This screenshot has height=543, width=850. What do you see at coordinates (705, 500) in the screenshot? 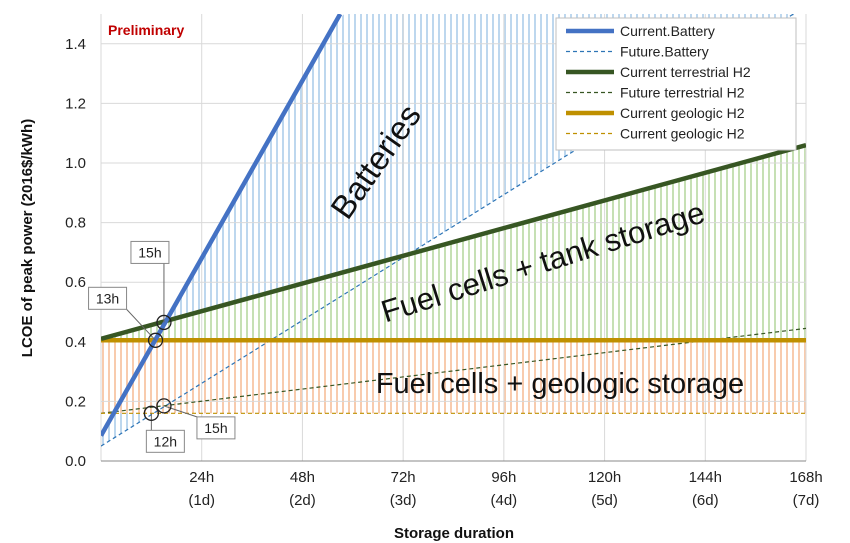
I see `x-tick-sublabel: (6d)` at bounding box center [705, 500].